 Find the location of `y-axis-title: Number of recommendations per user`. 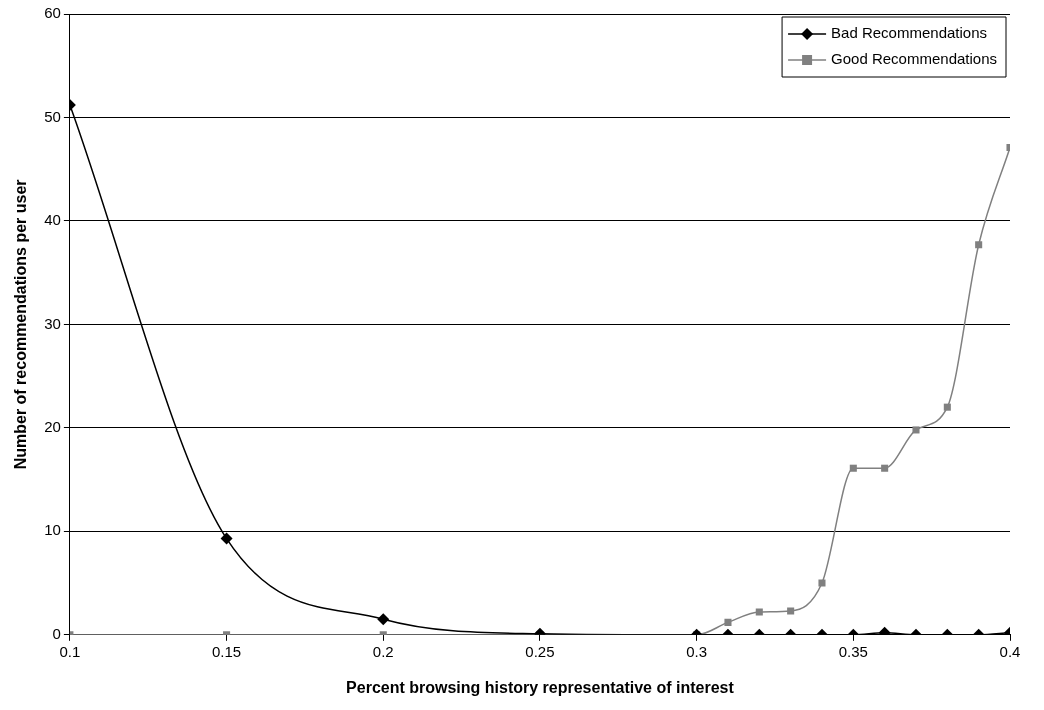

y-axis-title: Number of recommendations per user is located at coordinates (21, 324).